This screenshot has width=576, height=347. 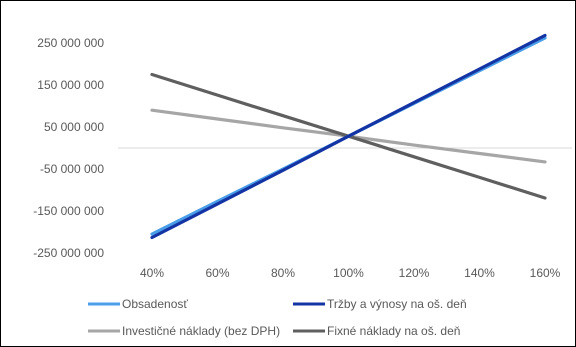 I want to click on y-tick-label: 50 000 000, so click(x=74, y=127).